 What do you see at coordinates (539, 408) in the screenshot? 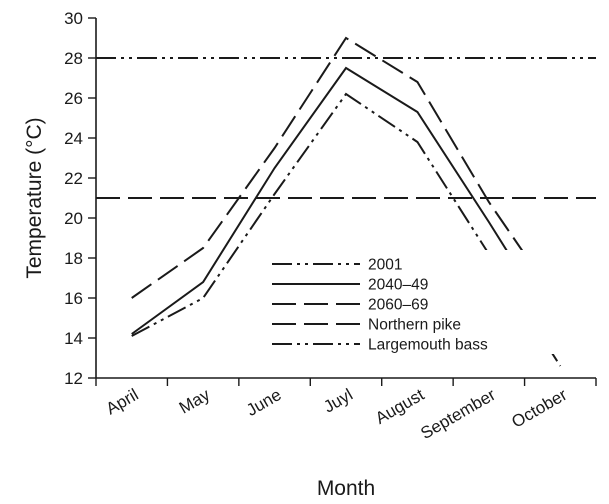
I see `x-tick-label: October` at bounding box center [539, 408].